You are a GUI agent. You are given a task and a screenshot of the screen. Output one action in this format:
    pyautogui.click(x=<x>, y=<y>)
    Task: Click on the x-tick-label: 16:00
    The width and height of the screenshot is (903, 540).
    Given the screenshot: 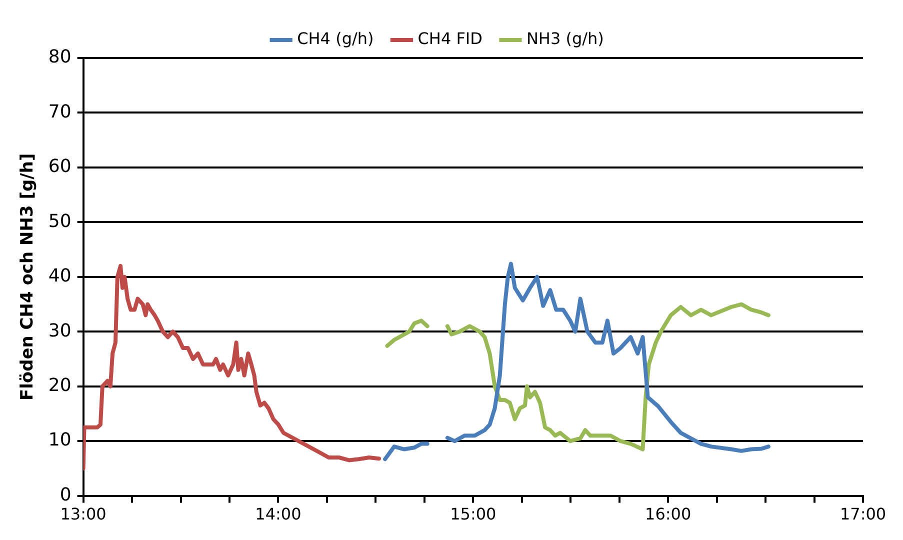 What is the action you would take?
    pyautogui.click(x=668, y=514)
    